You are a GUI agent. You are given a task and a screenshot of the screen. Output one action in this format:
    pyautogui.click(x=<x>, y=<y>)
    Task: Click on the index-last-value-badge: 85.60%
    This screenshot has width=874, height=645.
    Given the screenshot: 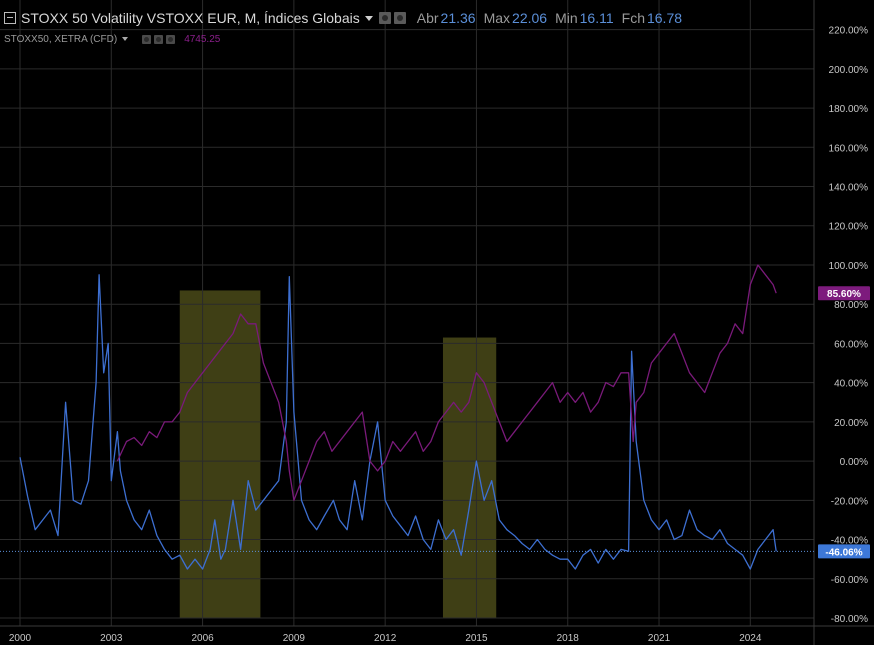 What is the action you would take?
    pyautogui.click(x=844, y=293)
    